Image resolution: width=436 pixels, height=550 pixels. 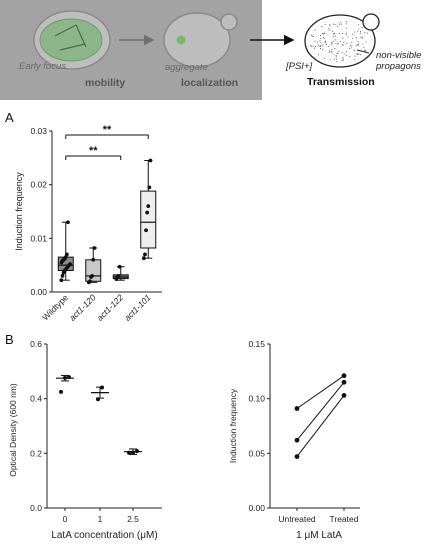 What do you see at coordinates (42, 66) in the screenshot?
I see `stage1-annotation: Early focus` at bounding box center [42, 66].